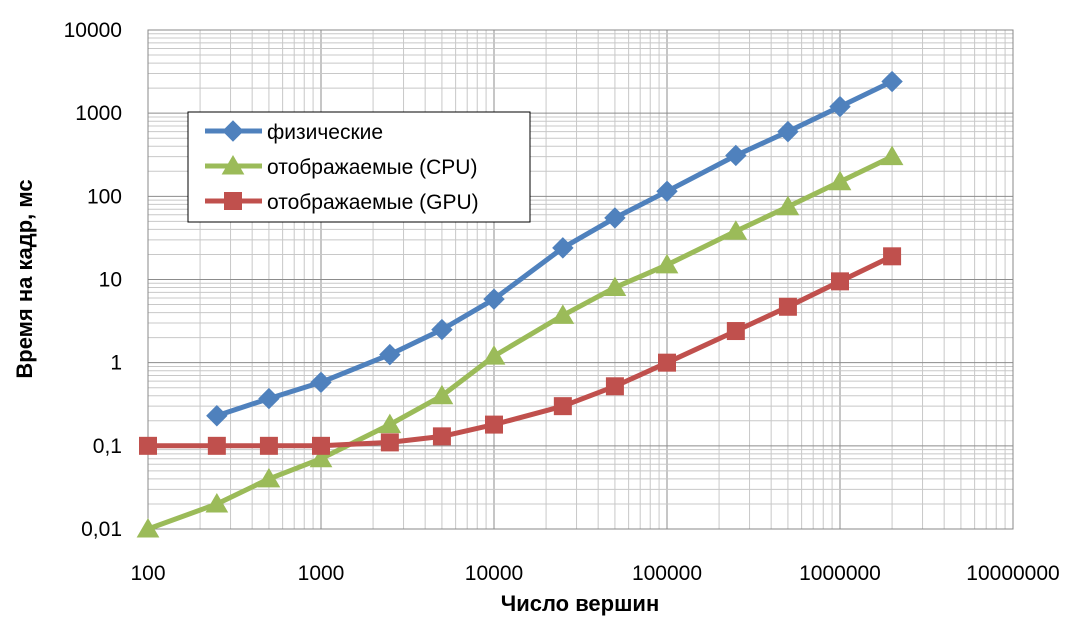 The height and width of the screenshot is (622, 1075). What do you see at coordinates (98, 113) in the screenshot?
I see `y-tick-label: 1000` at bounding box center [98, 113].